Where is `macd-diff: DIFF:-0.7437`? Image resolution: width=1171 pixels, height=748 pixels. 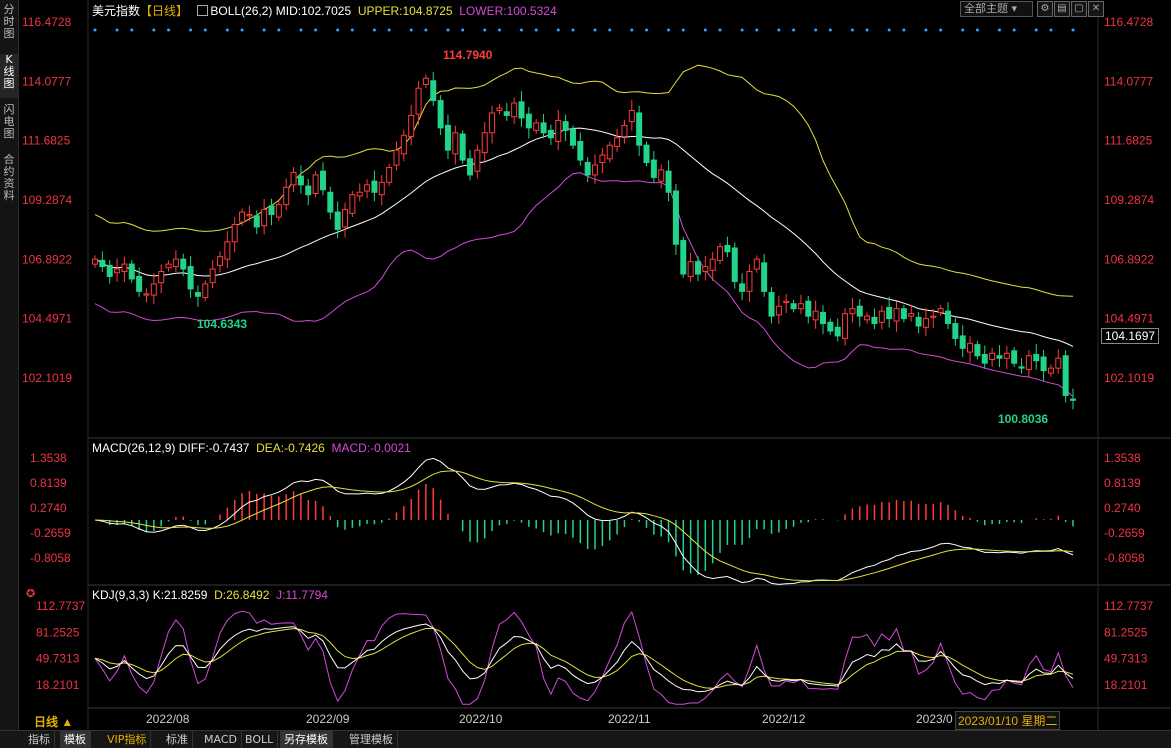
macd-diff: DIFF:-0.7437 is located at coordinates (214, 448).